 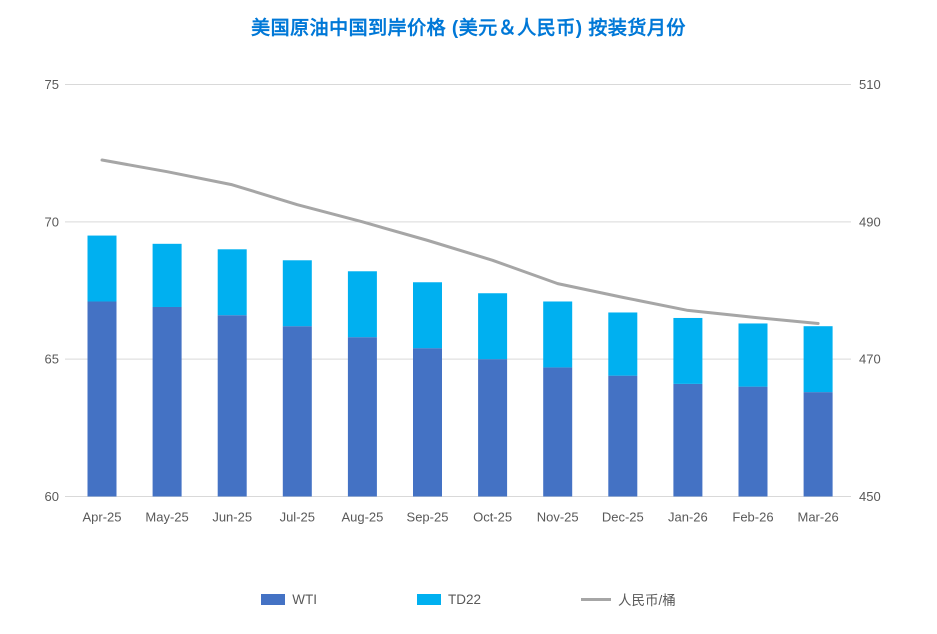 What do you see at coordinates (362, 517) in the screenshot?
I see `x-axis-label: Aug-25` at bounding box center [362, 517].